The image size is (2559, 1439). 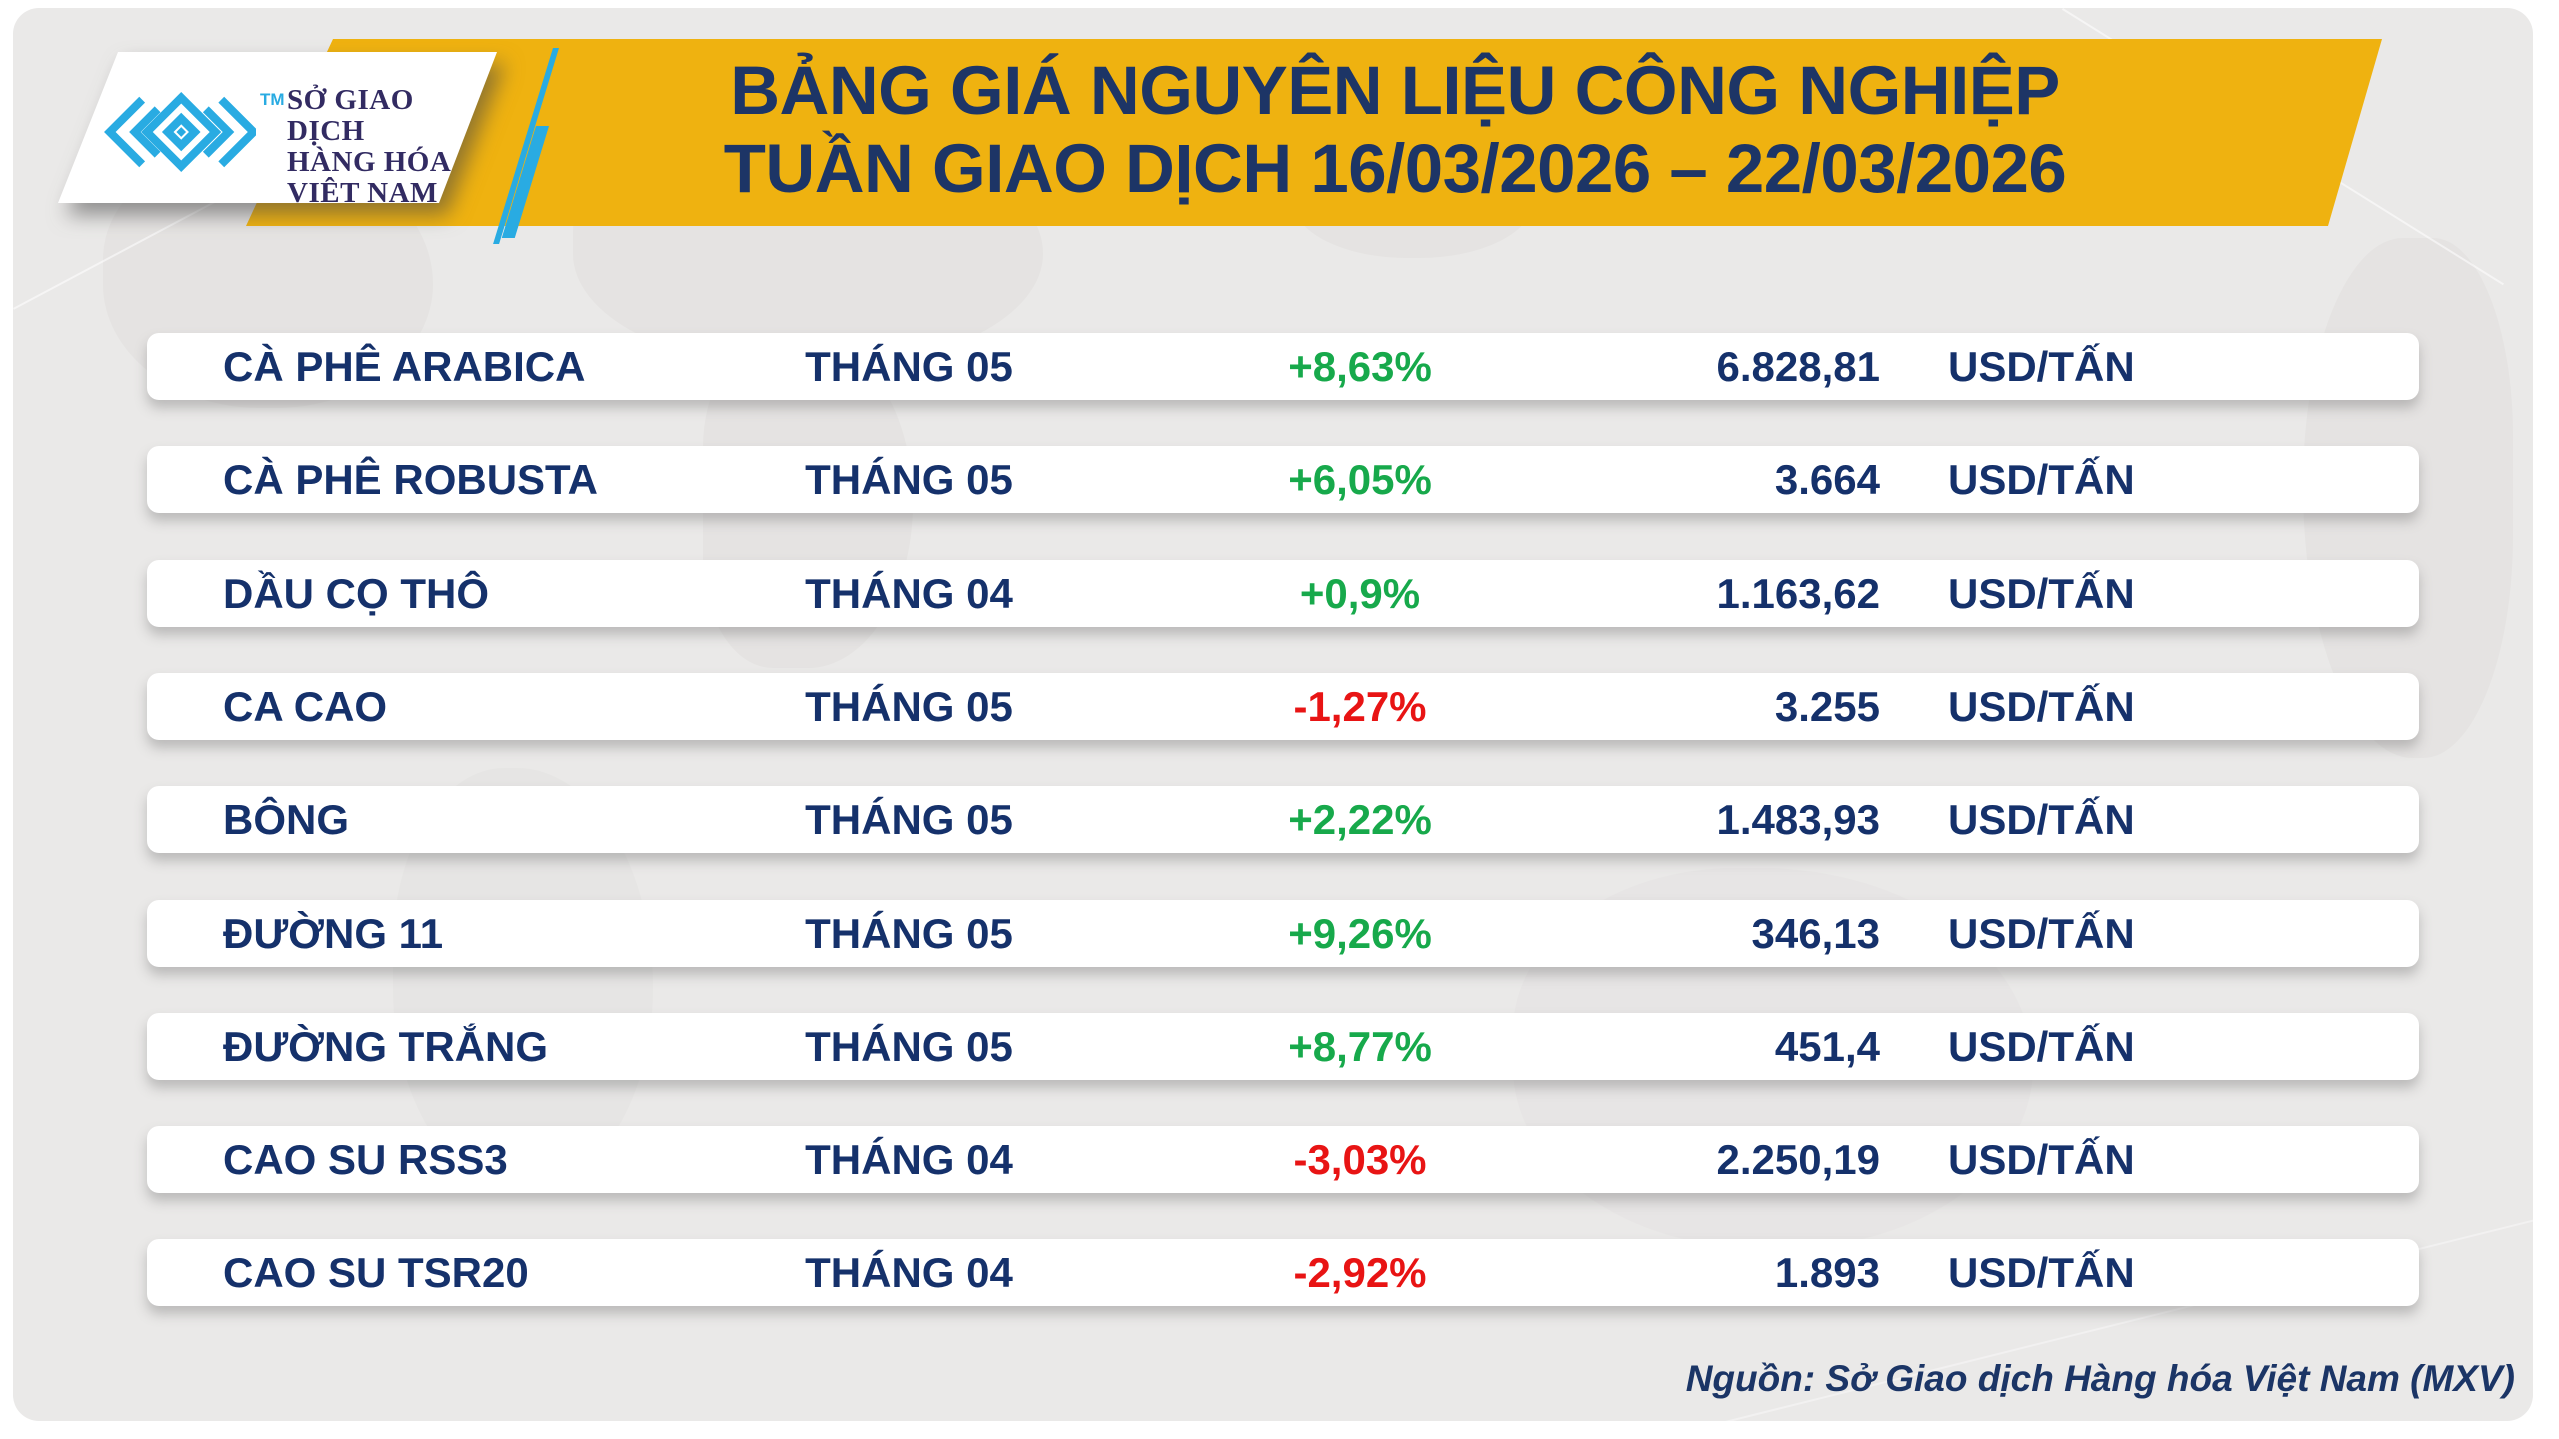 I want to click on trademark-label: TM, so click(x=272, y=99).